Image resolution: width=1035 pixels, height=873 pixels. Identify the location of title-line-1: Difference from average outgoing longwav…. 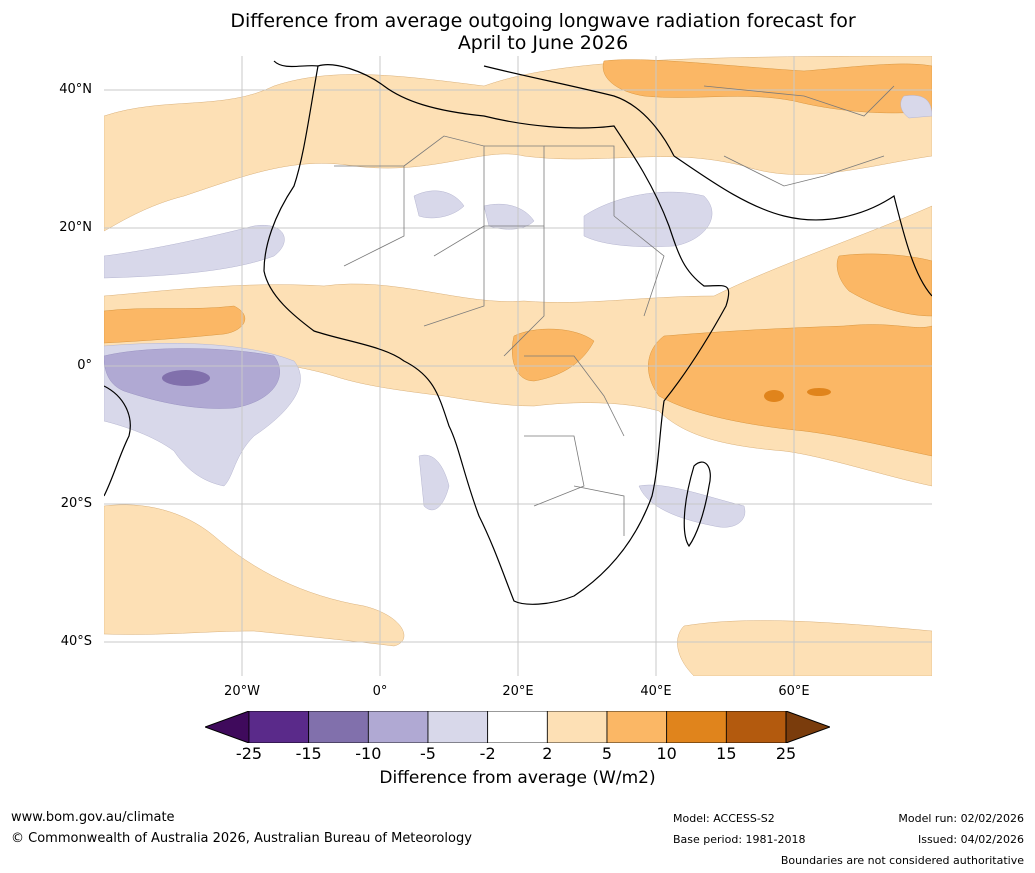
(543, 21).